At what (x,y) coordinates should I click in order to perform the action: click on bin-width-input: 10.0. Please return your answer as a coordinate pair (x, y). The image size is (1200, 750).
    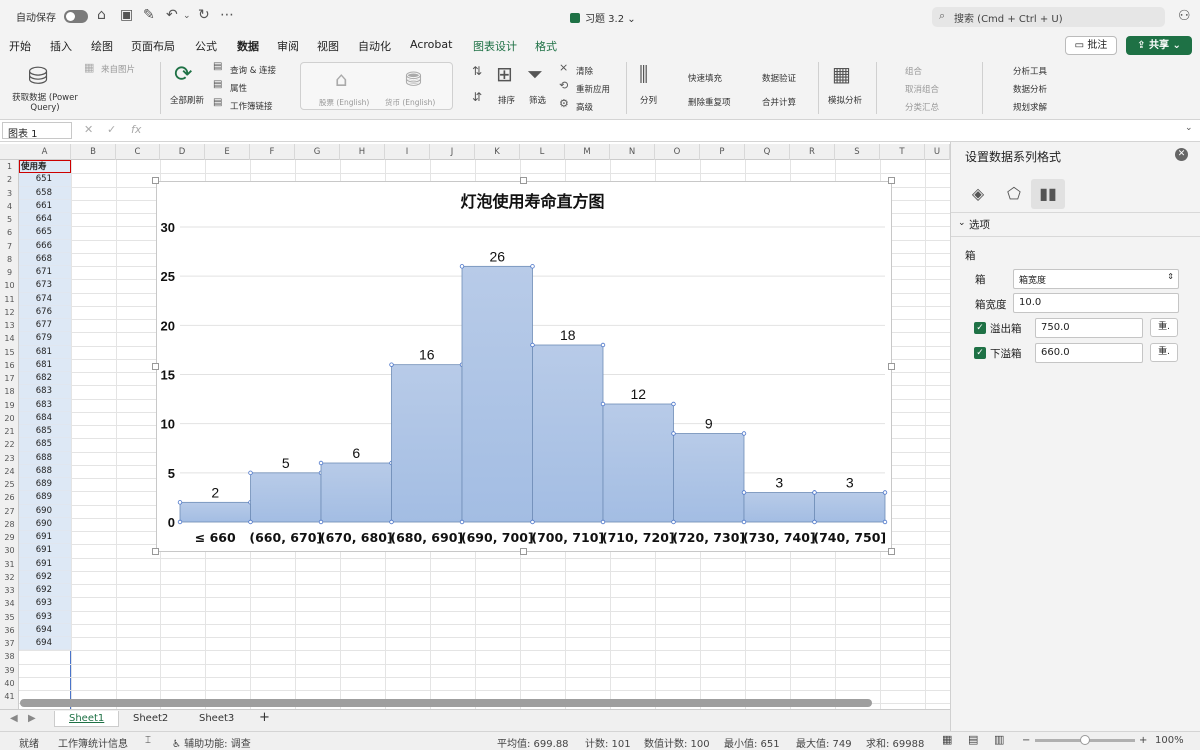
    Looking at the image, I should click on (1096, 303).